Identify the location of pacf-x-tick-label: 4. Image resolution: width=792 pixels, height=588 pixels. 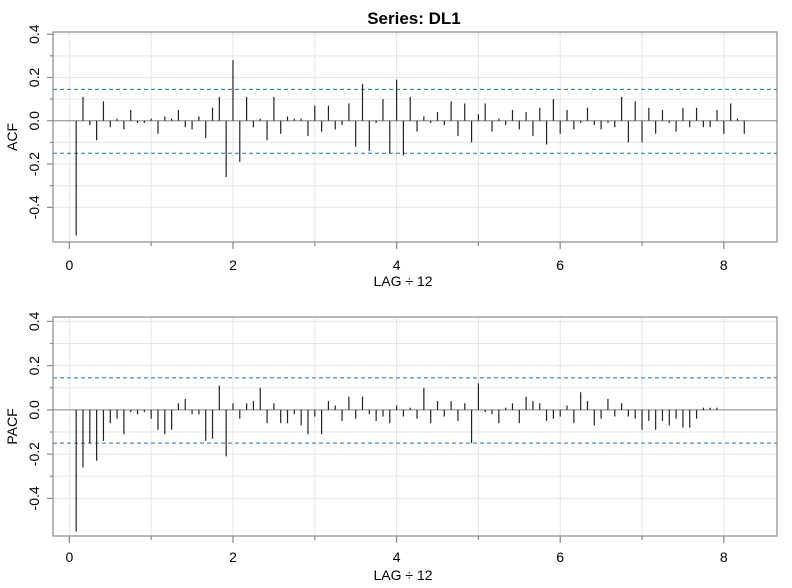
(397, 557).